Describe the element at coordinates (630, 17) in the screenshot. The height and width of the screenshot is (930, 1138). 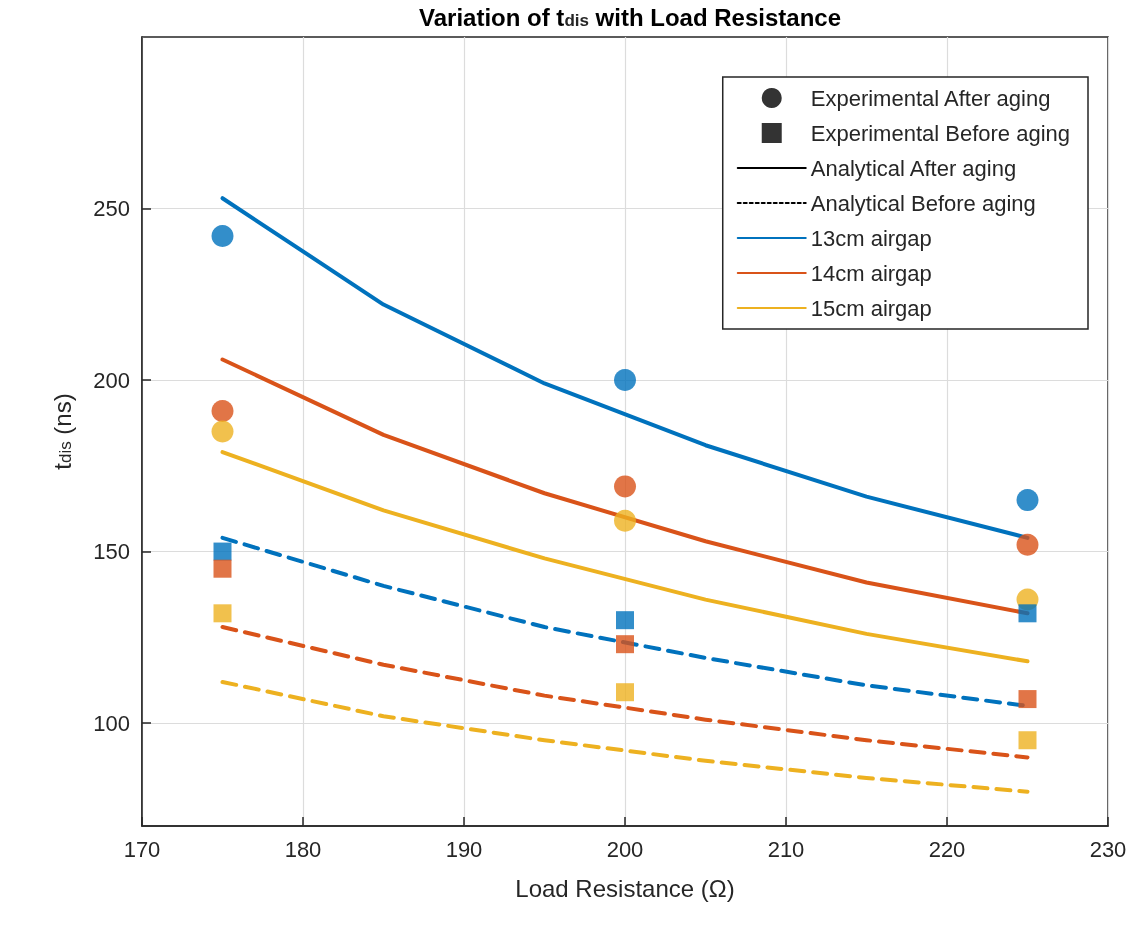
I see `chart-title: Variation of tdis with Load Resistance` at that location.